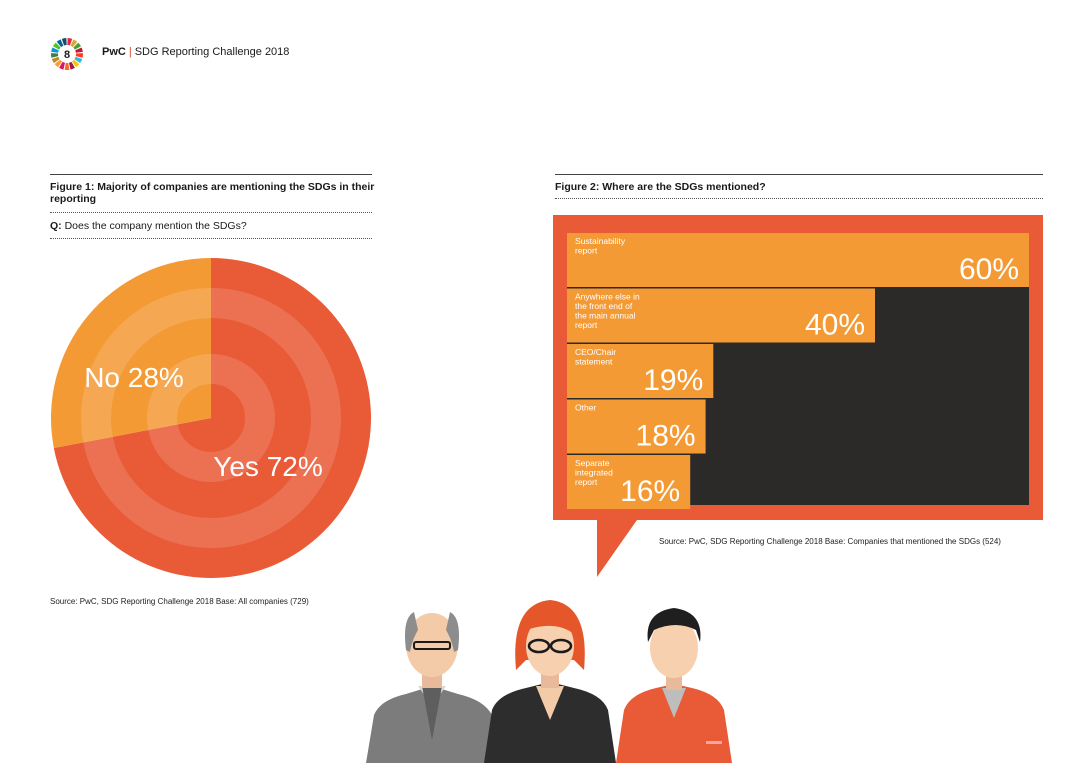  What do you see at coordinates (154, 226) in the screenshot?
I see `question-text: Does the company mention the SDGs?` at bounding box center [154, 226].